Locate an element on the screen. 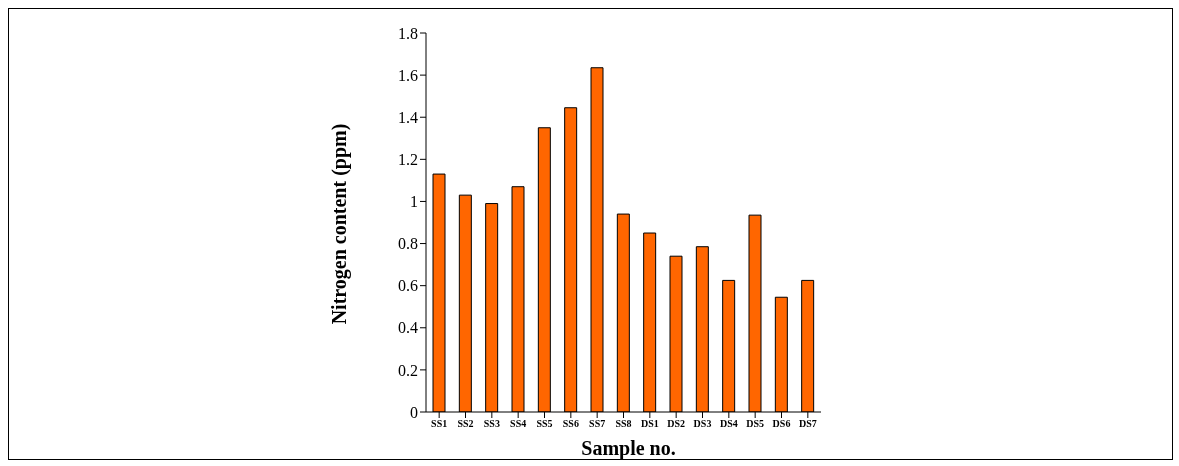  x-tick-label: SS8 is located at coordinates (623, 424).